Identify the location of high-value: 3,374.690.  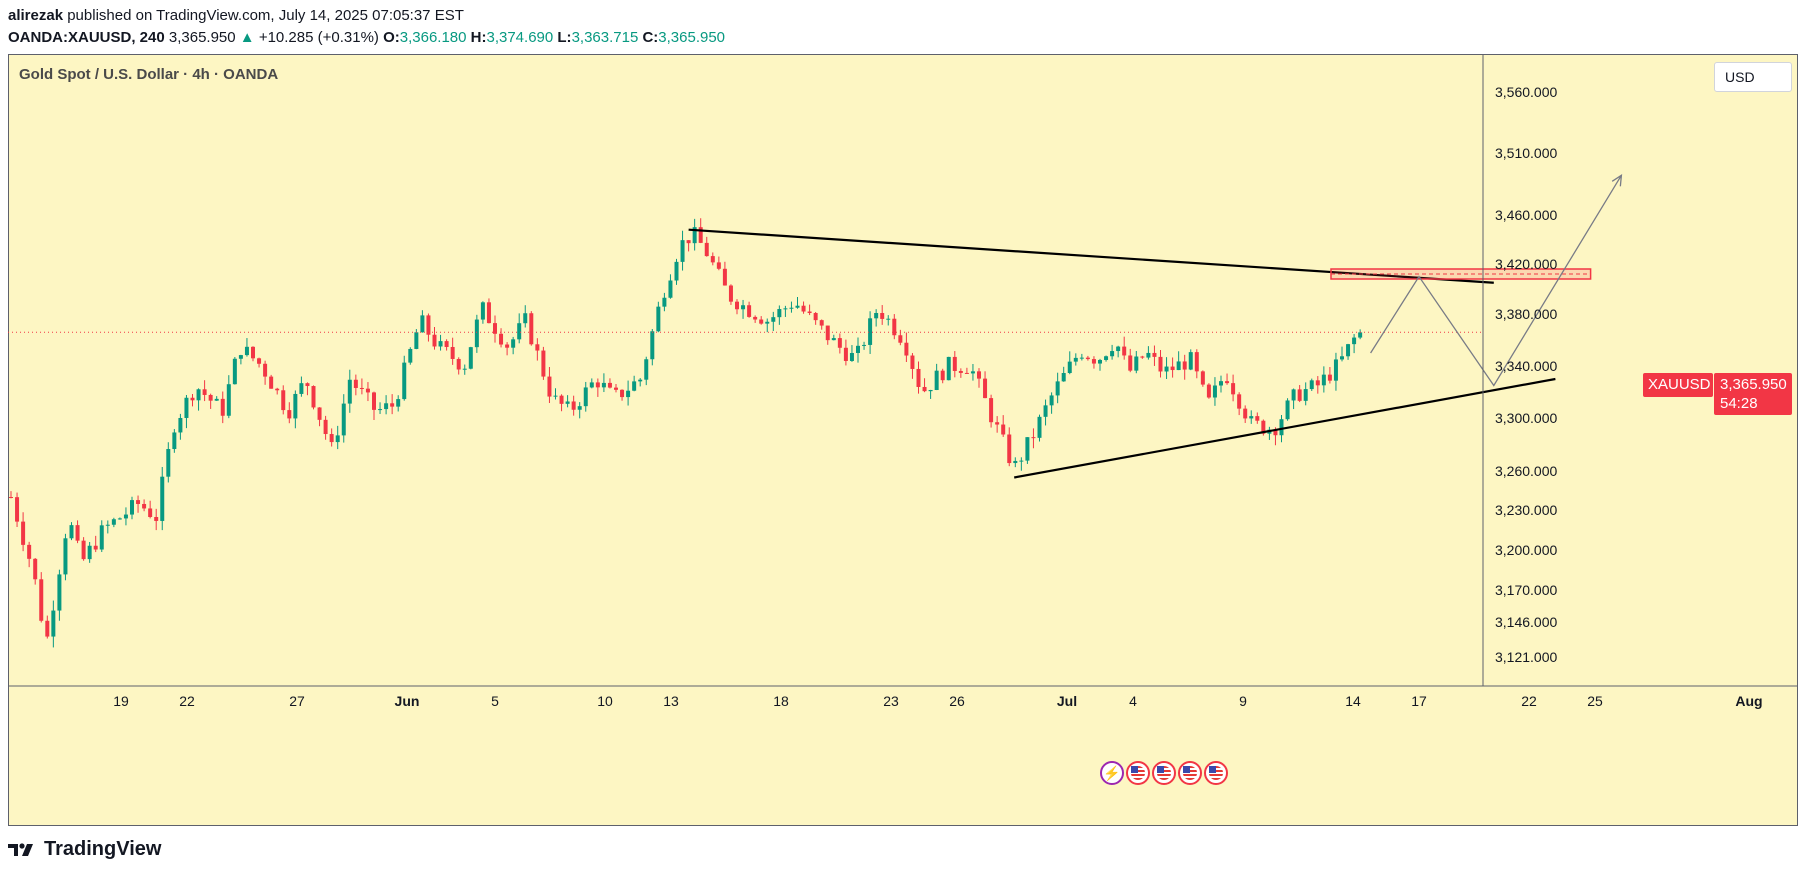
(520, 37).